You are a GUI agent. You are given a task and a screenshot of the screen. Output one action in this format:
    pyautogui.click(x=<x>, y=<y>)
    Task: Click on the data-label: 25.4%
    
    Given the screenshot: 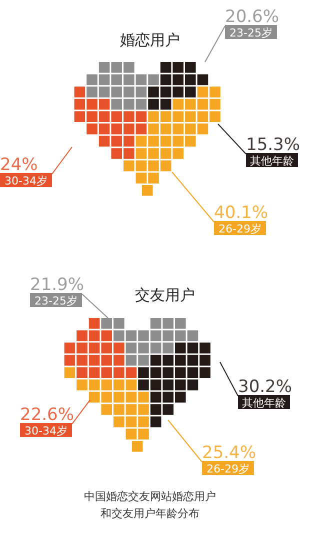 What is the action you would take?
    pyautogui.click(x=229, y=453)
    